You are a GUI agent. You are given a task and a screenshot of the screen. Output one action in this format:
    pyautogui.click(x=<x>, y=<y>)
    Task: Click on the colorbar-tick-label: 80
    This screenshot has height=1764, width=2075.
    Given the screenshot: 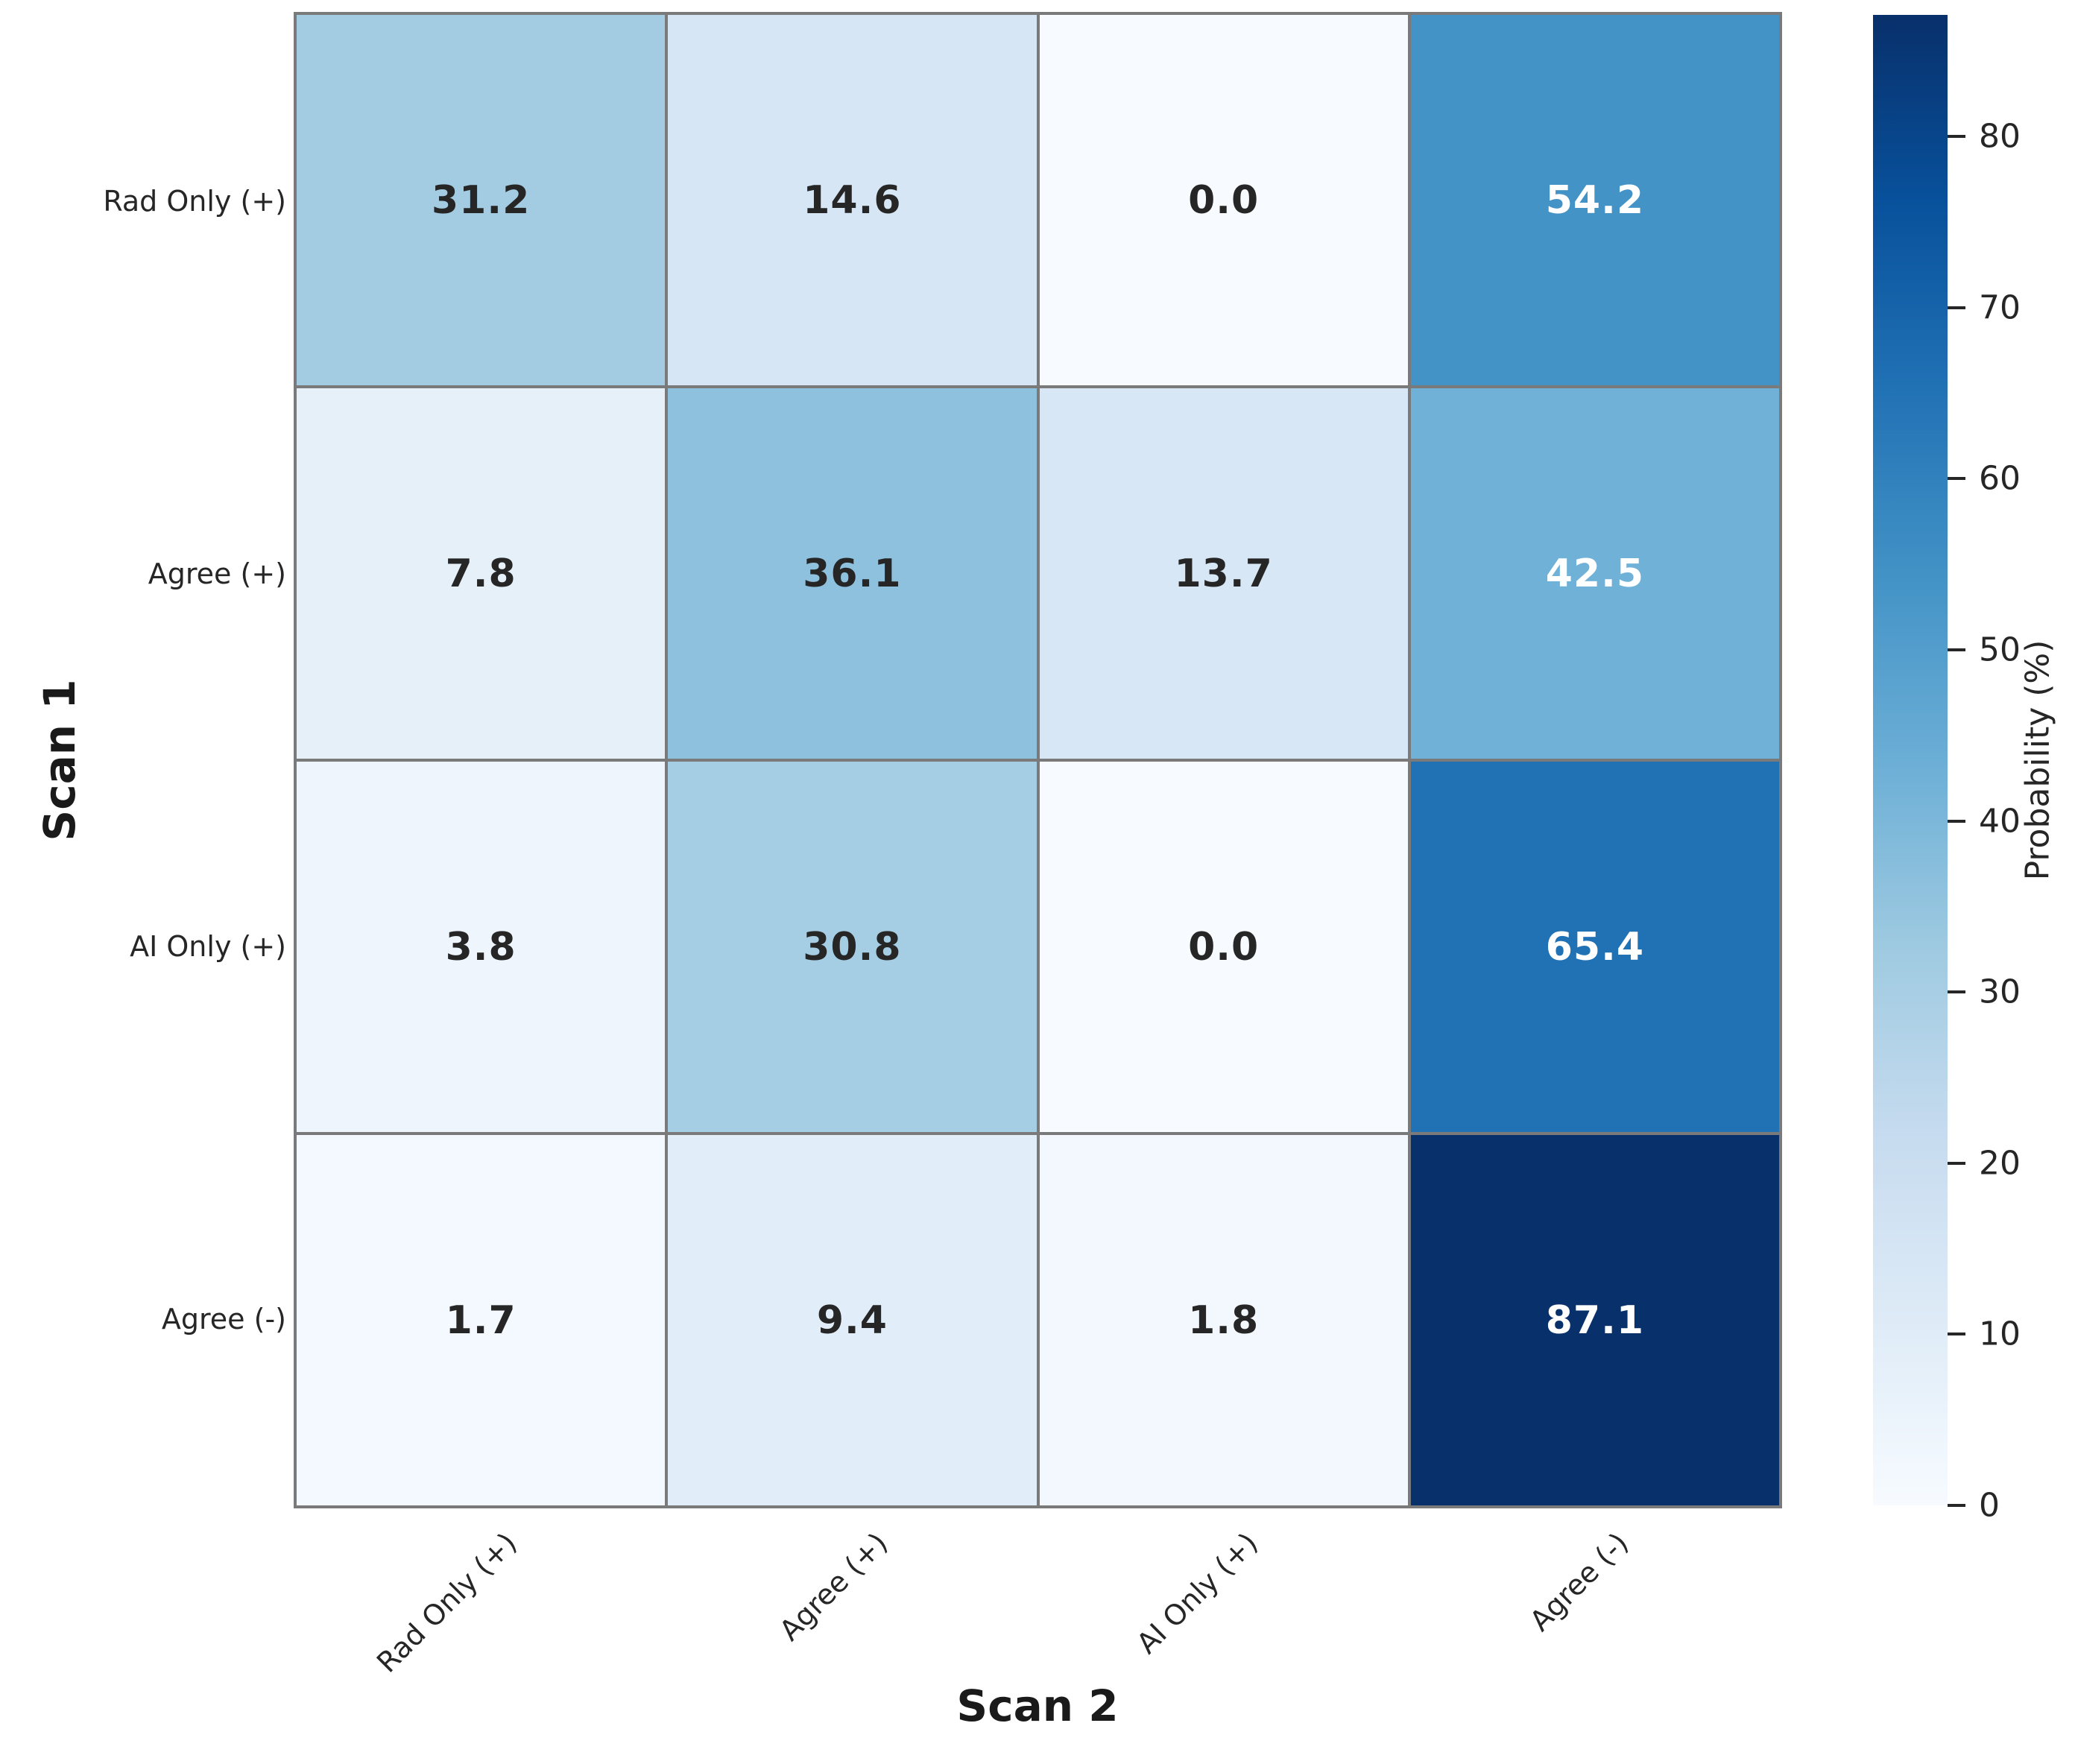 What is the action you would take?
    pyautogui.click(x=2000, y=136)
    